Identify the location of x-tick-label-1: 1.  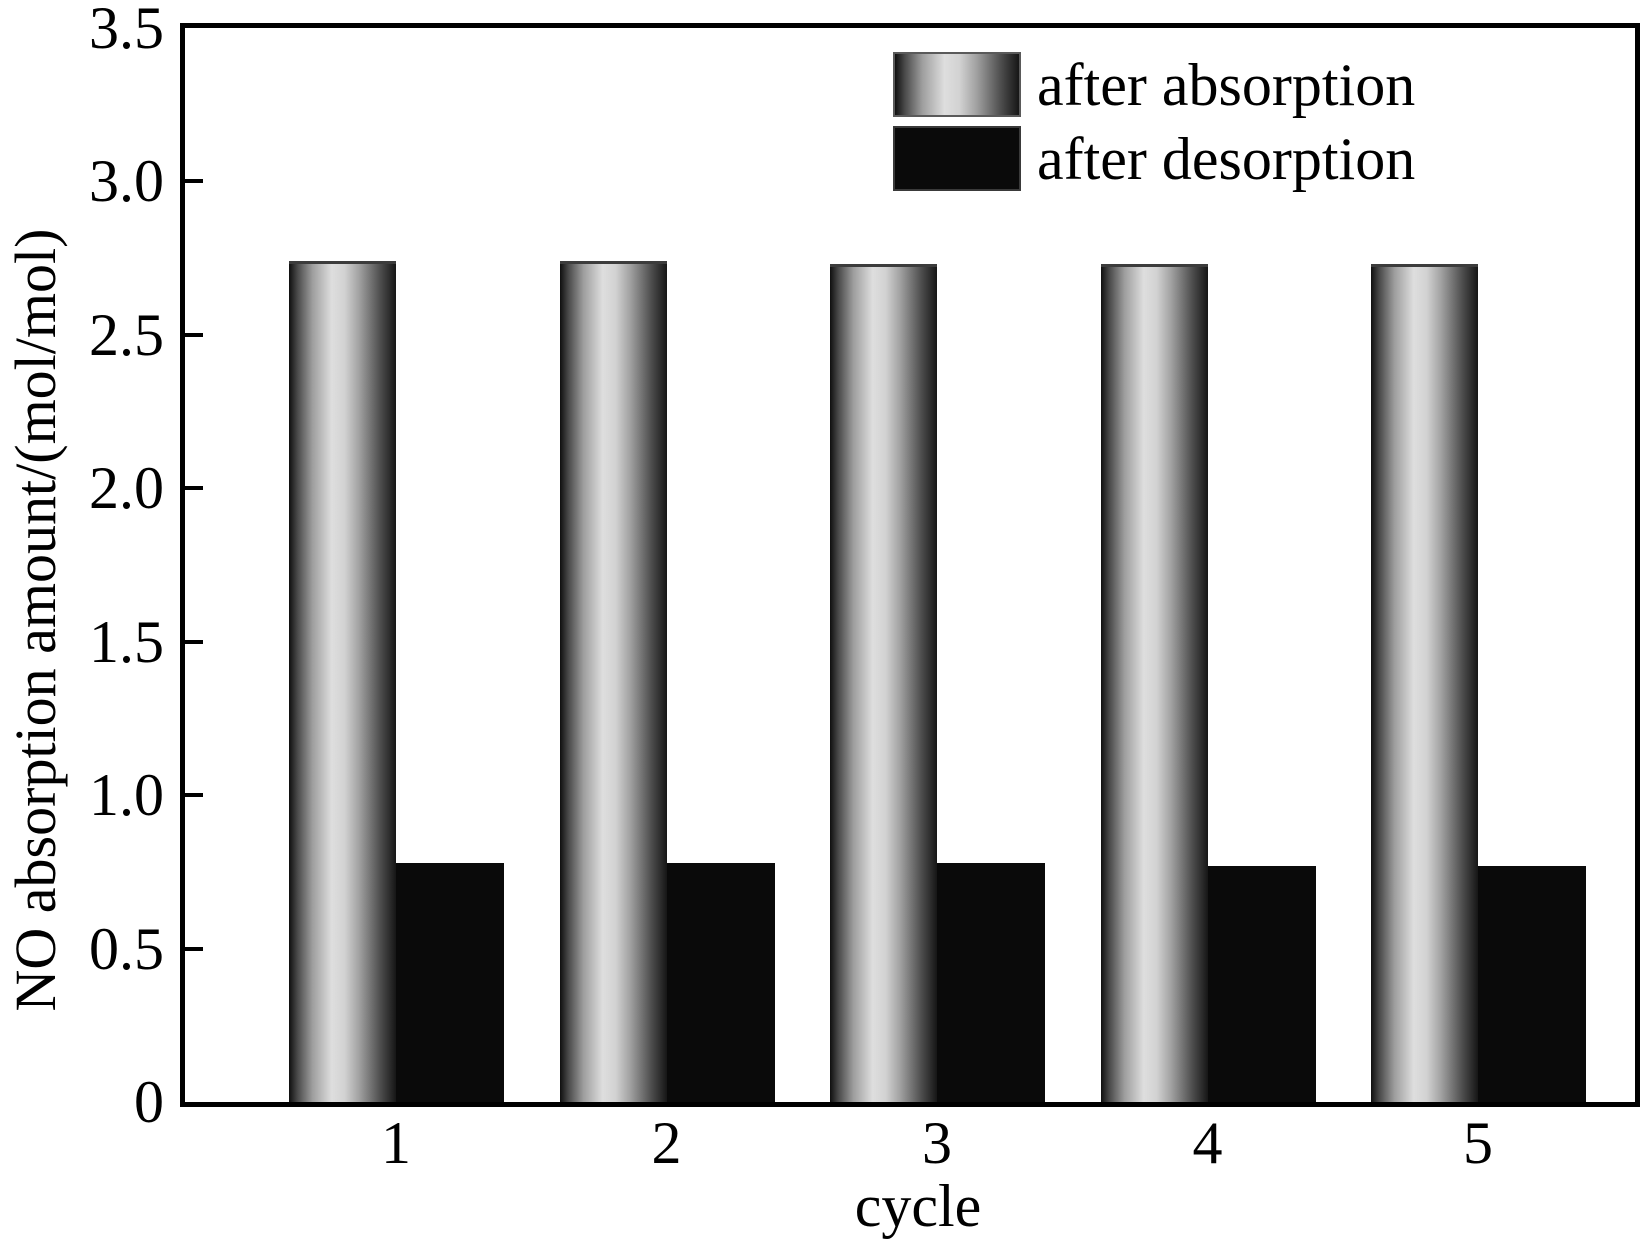
(395, 1143).